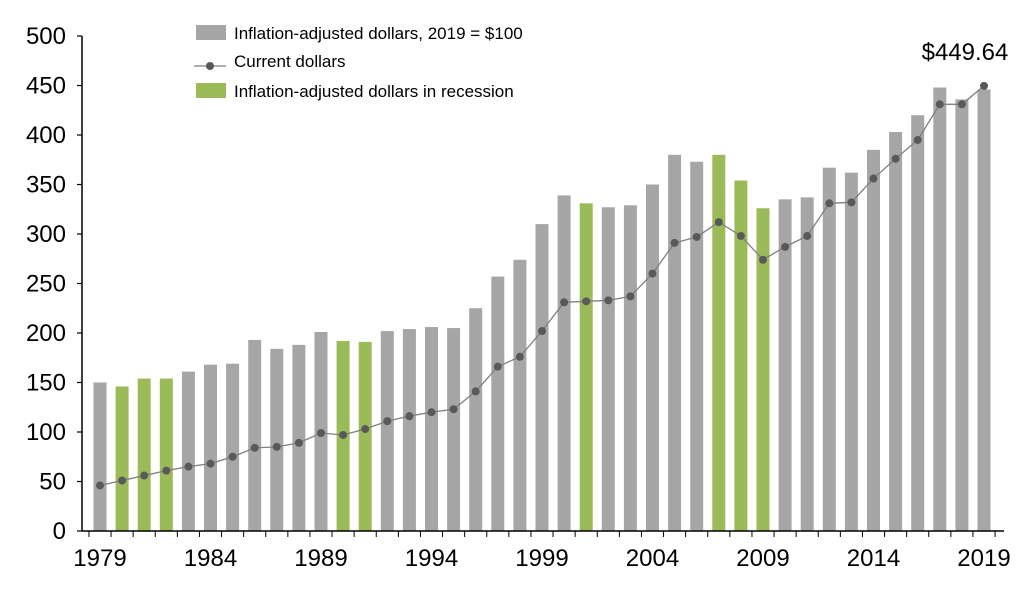 The height and width of the screenshot is (589, 1024). What do you see at coordinates (343, 434) in the screenshot?
I see `current-dollars-point-1990` at bounding box center [343, 434].